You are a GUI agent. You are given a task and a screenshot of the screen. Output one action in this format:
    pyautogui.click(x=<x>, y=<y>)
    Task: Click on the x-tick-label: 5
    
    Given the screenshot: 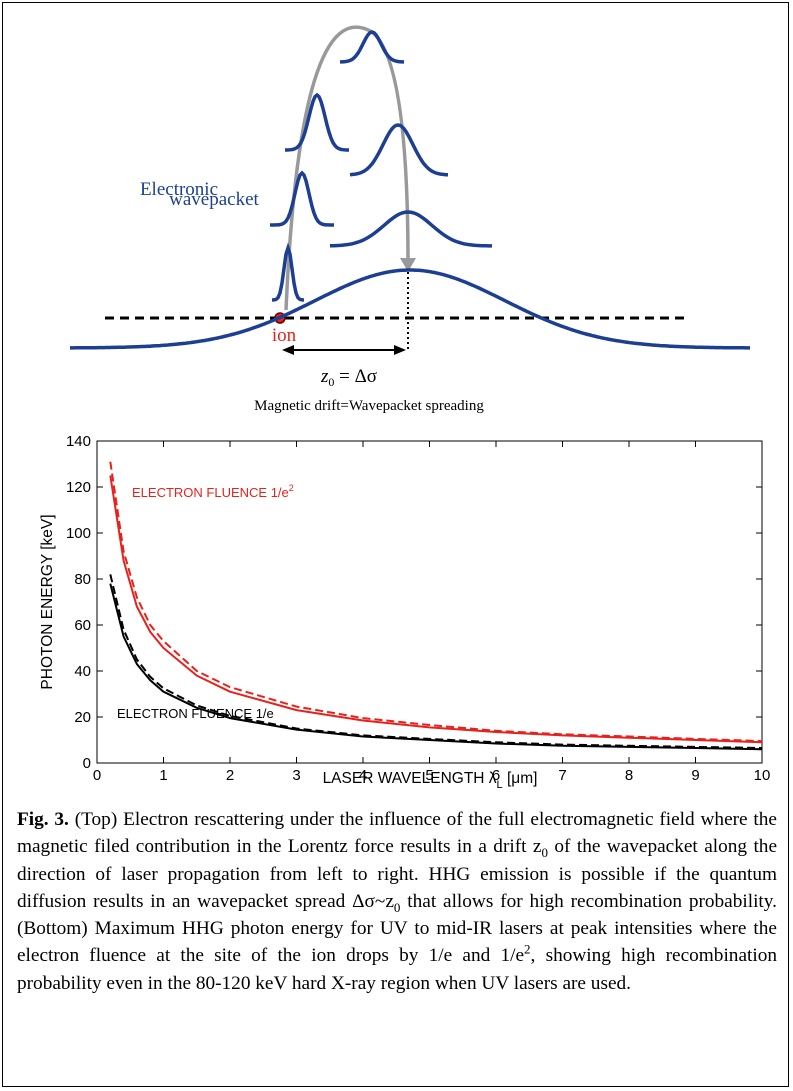 What is the action you would take?
    pyautogui.click(x=429, y=775)
    